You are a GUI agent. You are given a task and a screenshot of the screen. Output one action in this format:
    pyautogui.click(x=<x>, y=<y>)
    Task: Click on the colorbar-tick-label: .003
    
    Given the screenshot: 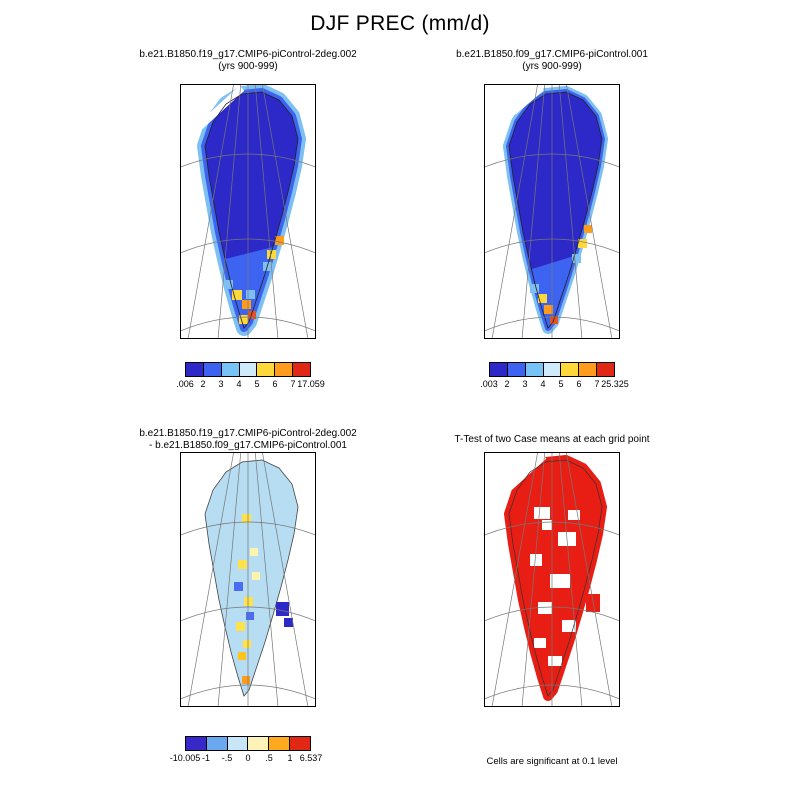 What is the action you would take?
    pyautogui.click(x=489, y=384)
    